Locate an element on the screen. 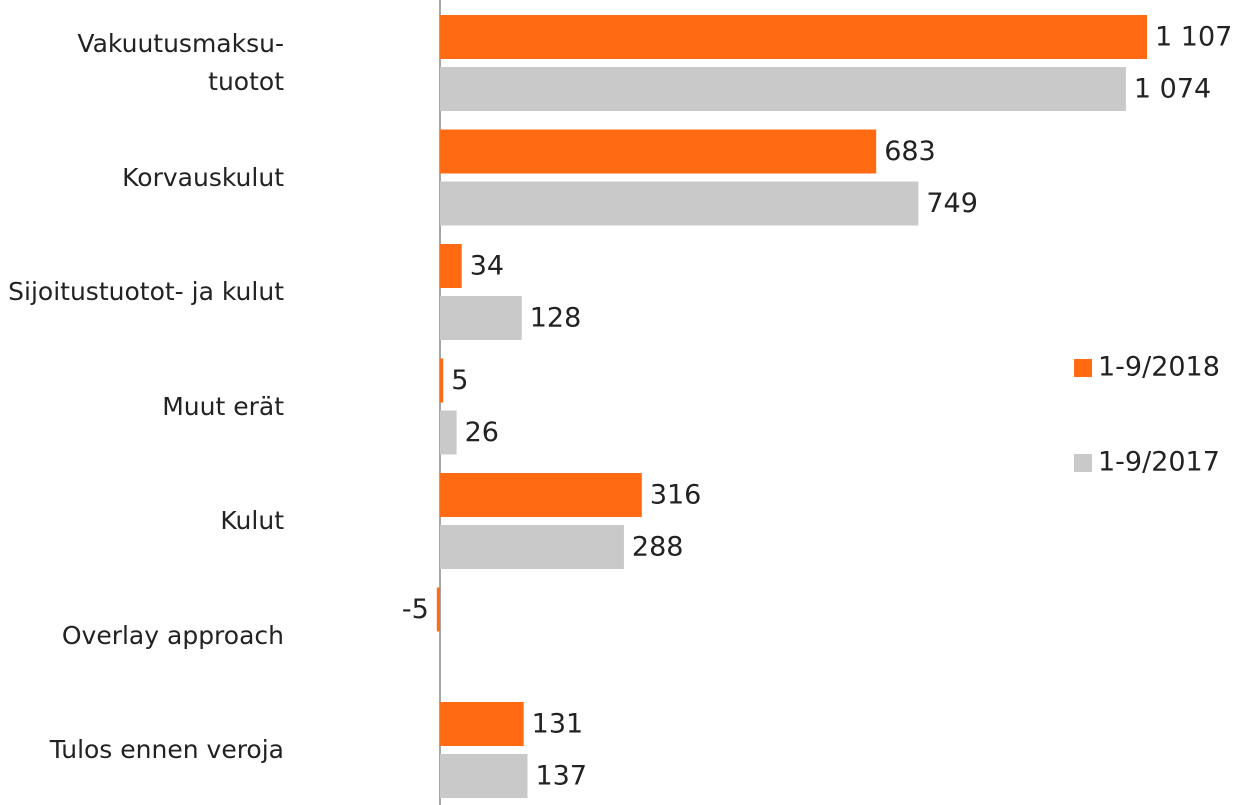 This screenshot has width=1246, height=805. category-label: Sijoitustuotot- ja kulut is located at coordinates (146, 291).